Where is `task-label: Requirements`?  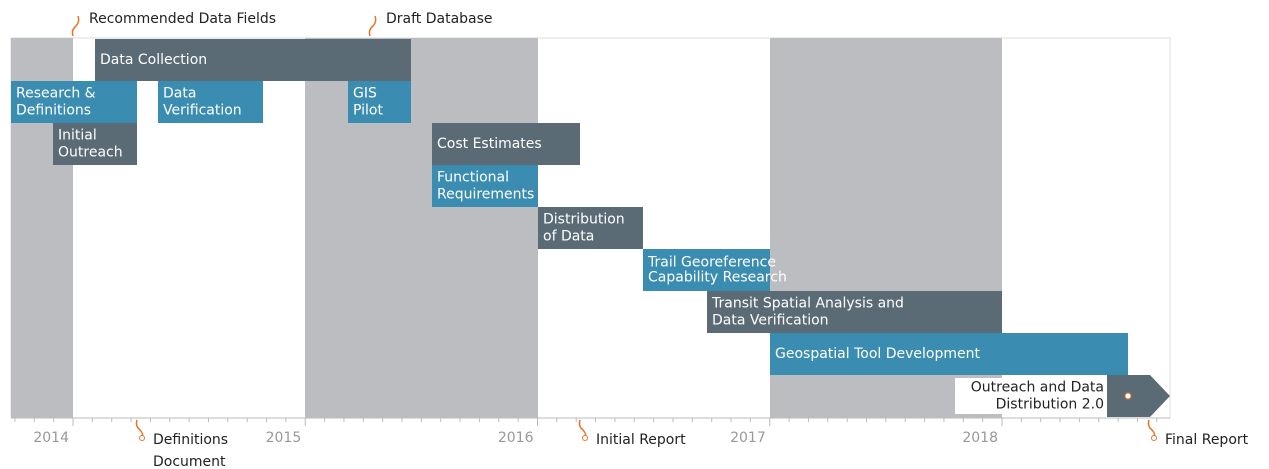
task-label: Requirements is located at coordinates (485, 195).